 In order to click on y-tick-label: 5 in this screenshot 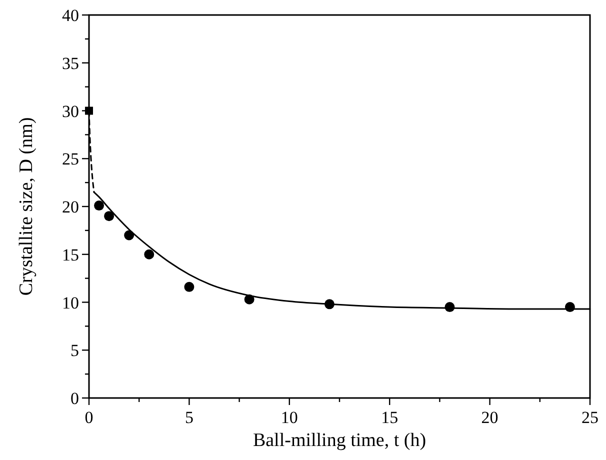, I will do `click(74, 350)`.